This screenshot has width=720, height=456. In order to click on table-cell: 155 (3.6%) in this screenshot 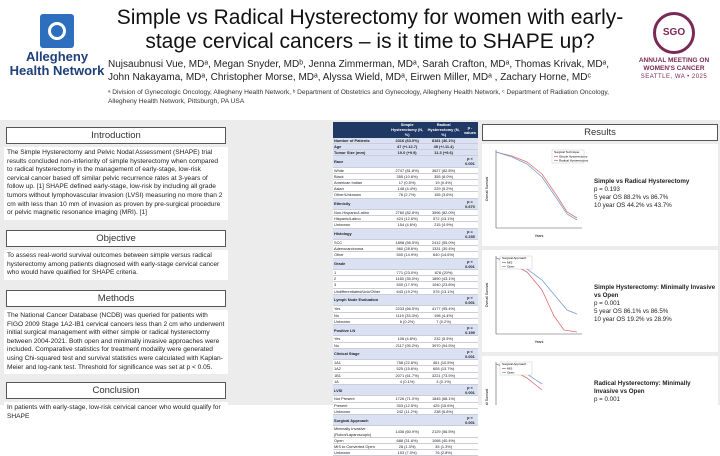, I will do `click(443, 195)`.